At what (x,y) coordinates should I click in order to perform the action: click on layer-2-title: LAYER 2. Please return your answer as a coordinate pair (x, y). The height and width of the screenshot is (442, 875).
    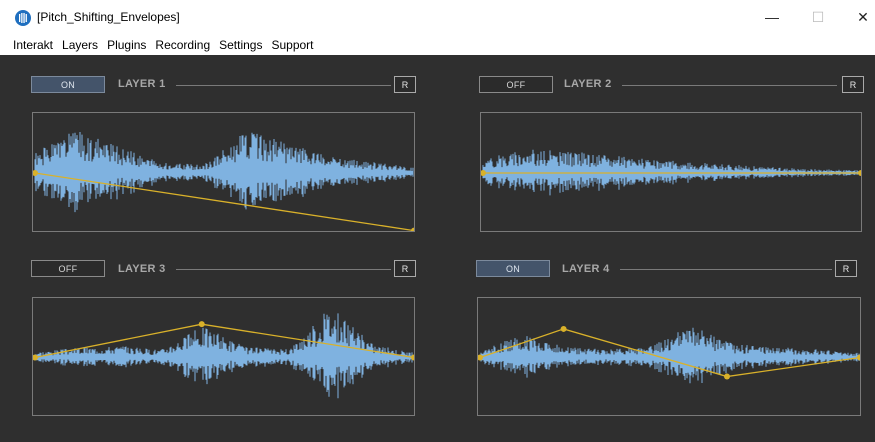
    Looking at the image, I should click on (588, 84).